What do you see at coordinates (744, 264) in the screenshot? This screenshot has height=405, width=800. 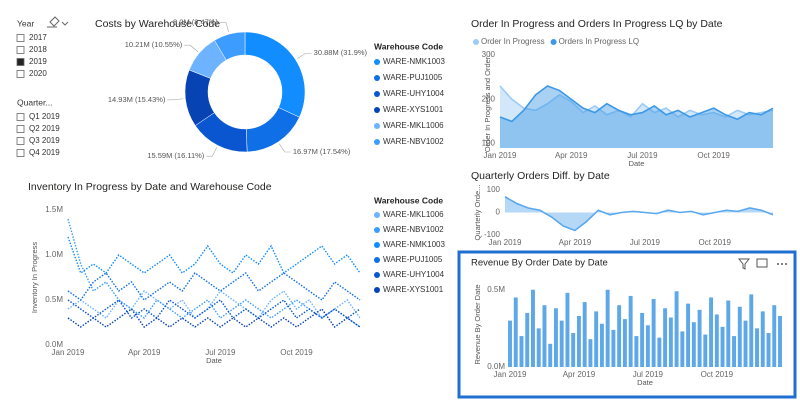 I see `filter-icon` at bounding box center [744, 264].